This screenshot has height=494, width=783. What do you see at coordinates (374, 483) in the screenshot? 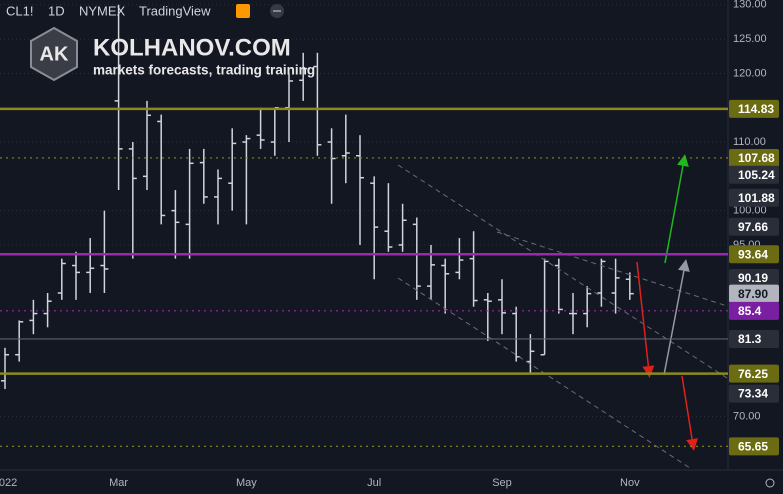
I see `x-tick-label: Jul` at bounding box center [374, 483].